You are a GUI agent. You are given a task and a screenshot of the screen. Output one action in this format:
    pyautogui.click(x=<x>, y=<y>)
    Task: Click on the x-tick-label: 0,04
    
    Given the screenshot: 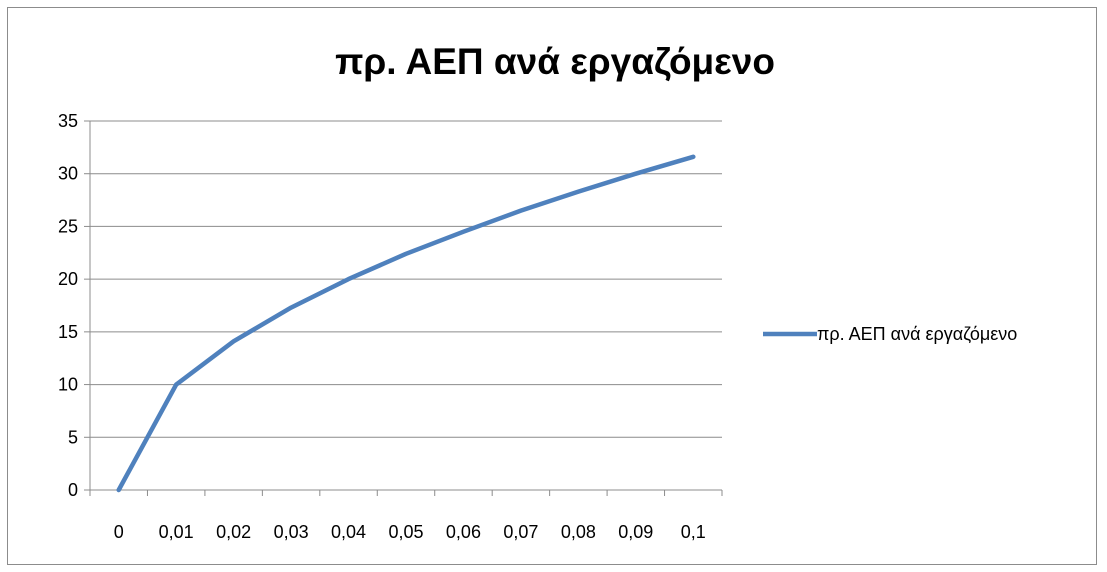 What is the action you would take?
    pyautogui.click(x=348, y=532)
    